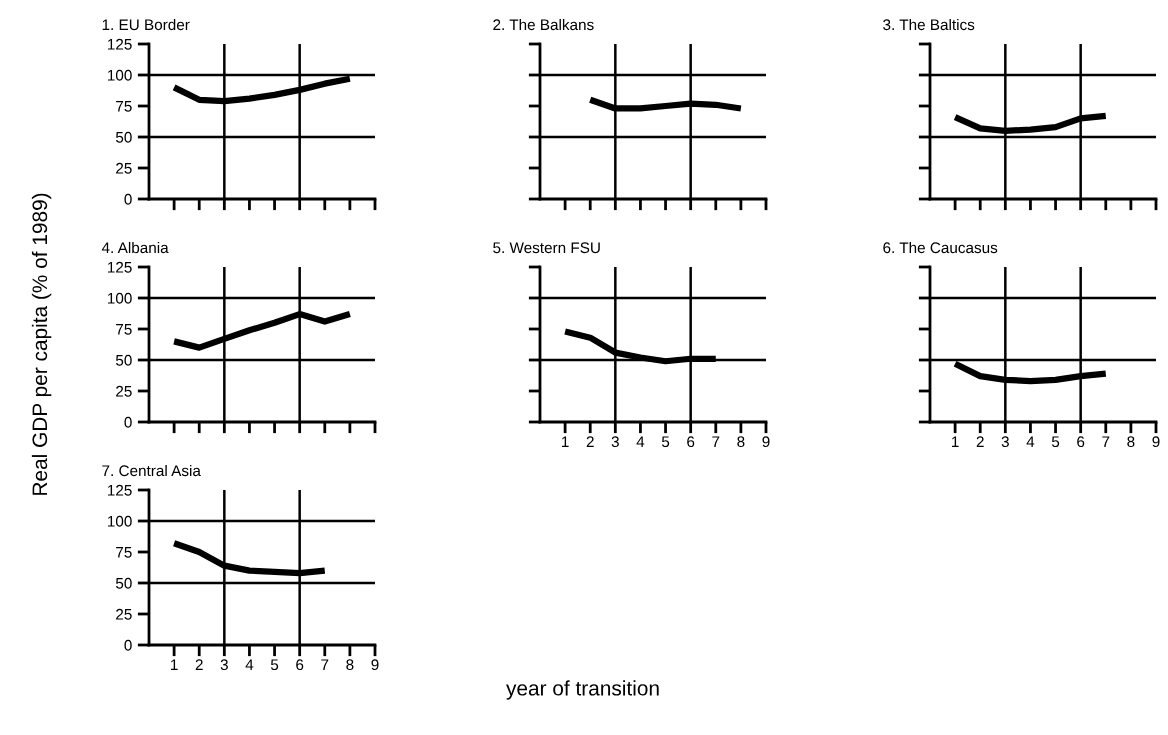 The image size is (1168, 735). What do you see at coordinates (546, 248) in the screenshot?
I see `chart-title: 5. Western FSU` at bounding box center [546, 248].